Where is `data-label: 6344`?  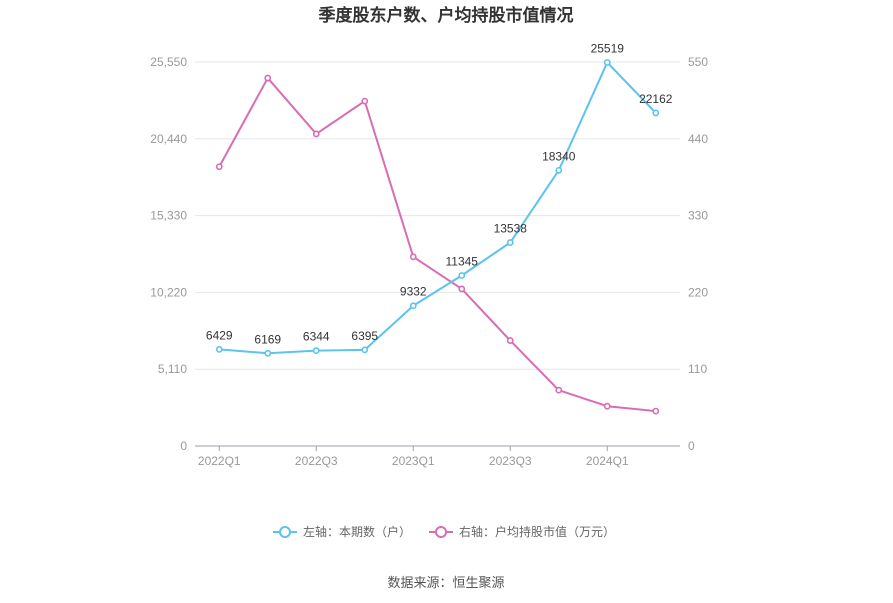
data-label: 6344 is located at coordinates (316, 337).